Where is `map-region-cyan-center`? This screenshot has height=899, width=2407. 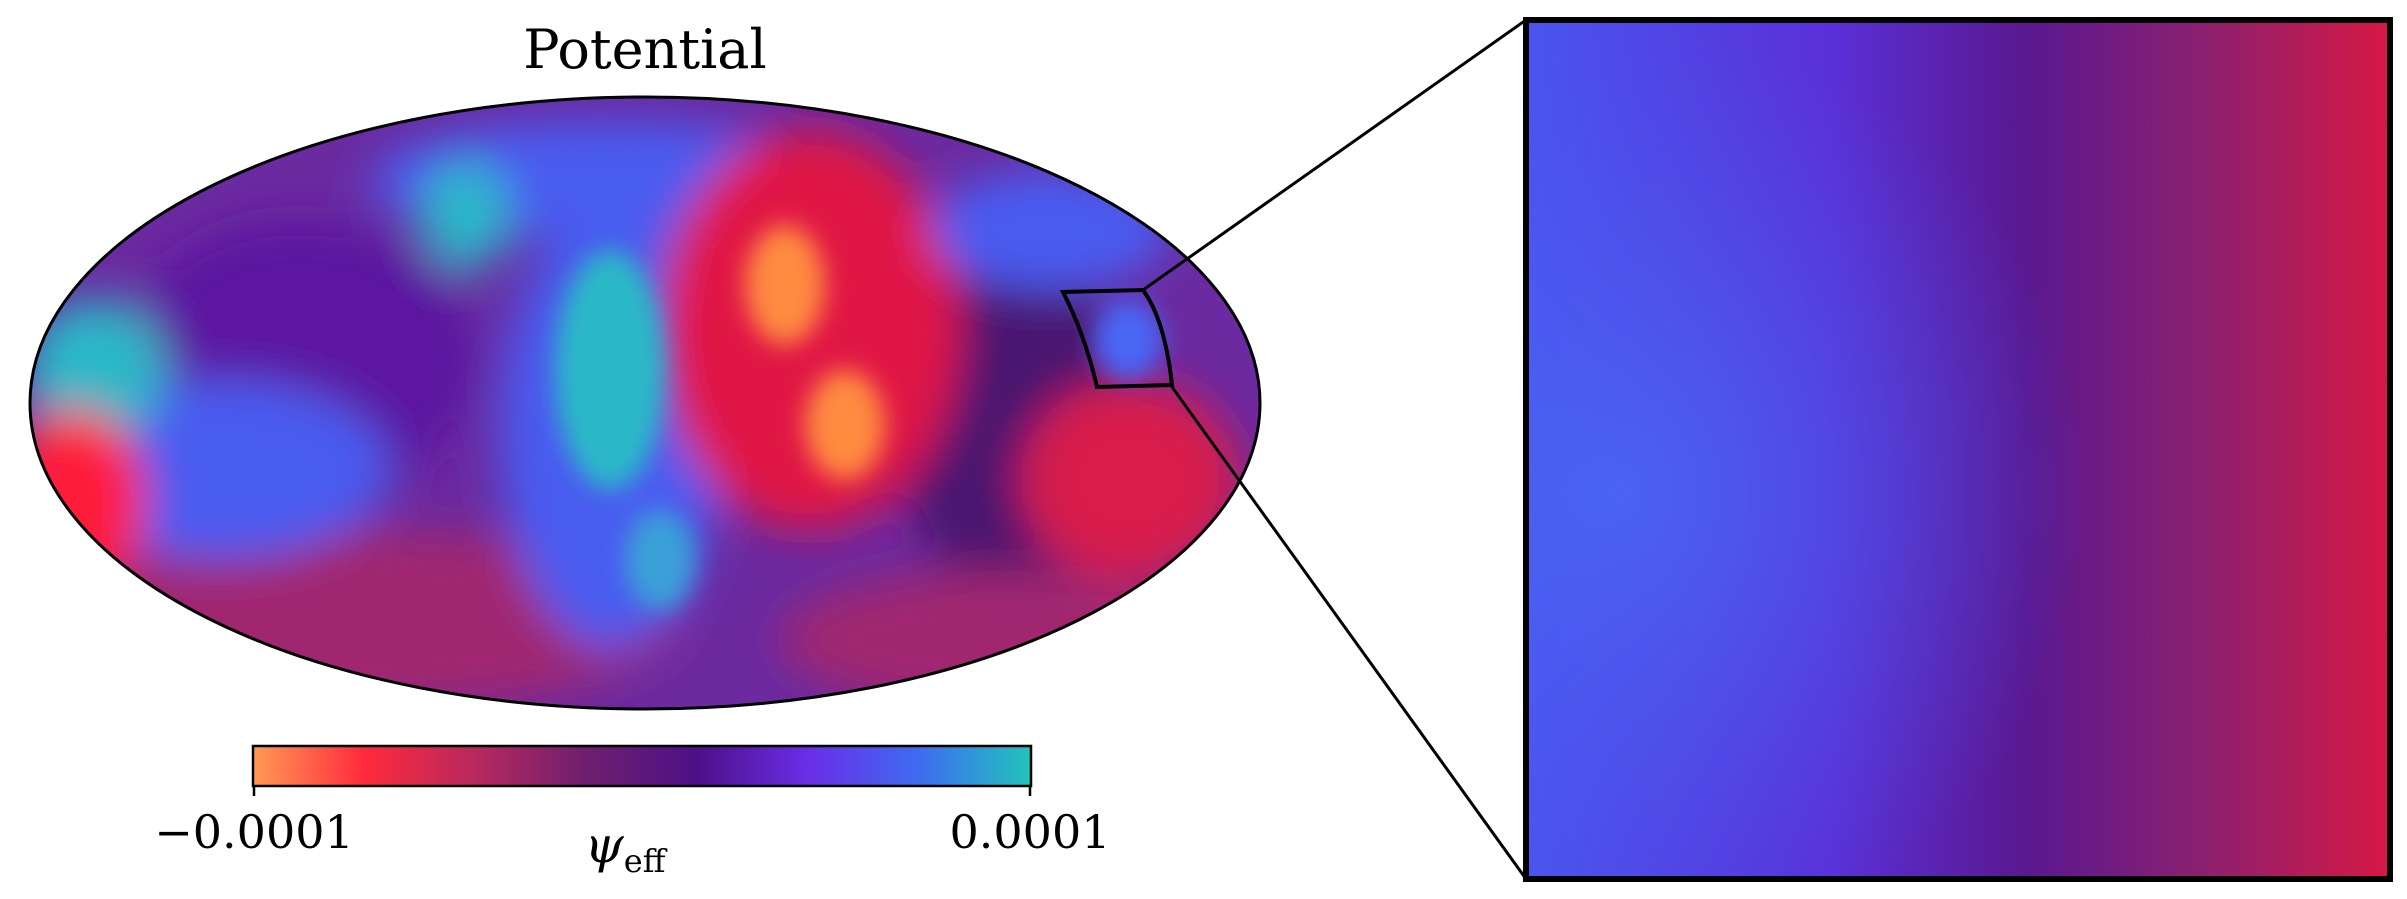
map-region-cyan-center is located at coordinates (610, 370).